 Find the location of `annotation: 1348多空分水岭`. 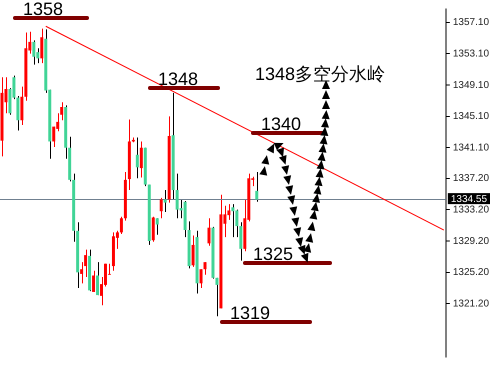

annotation: 1348多空分水岭 is located at coordinates (320, 74).